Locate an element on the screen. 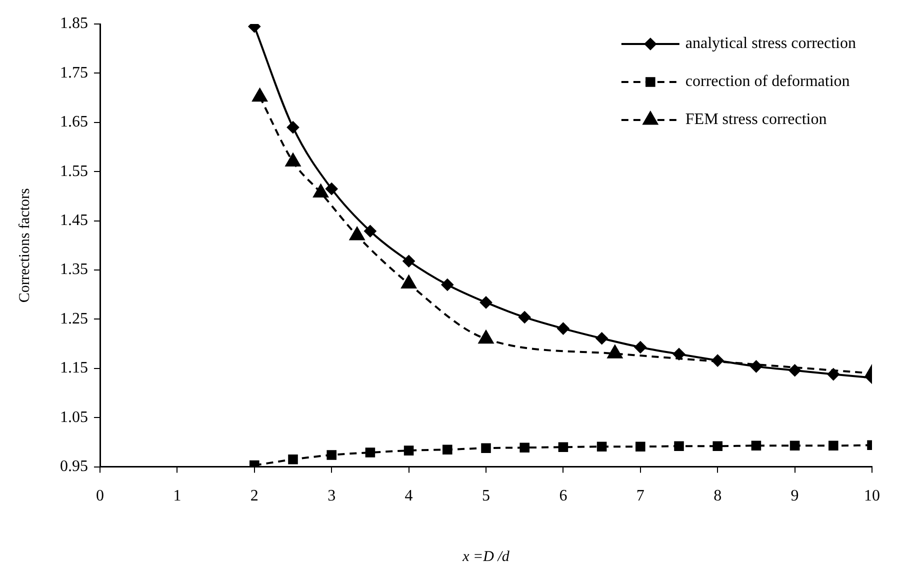  y-tick-label: 1.15 is located at coordinates (74, 368).